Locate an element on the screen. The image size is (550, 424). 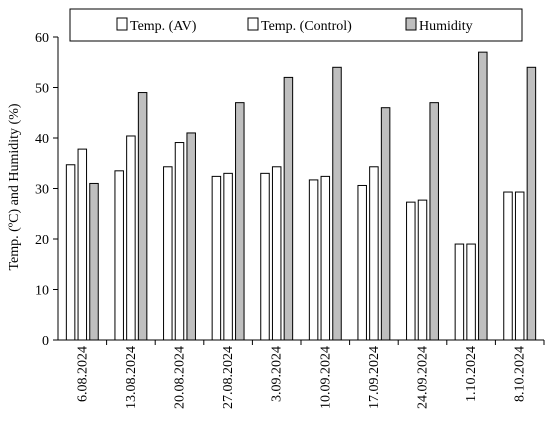
legend-label: Humidity is located at coordinates (446, 26).